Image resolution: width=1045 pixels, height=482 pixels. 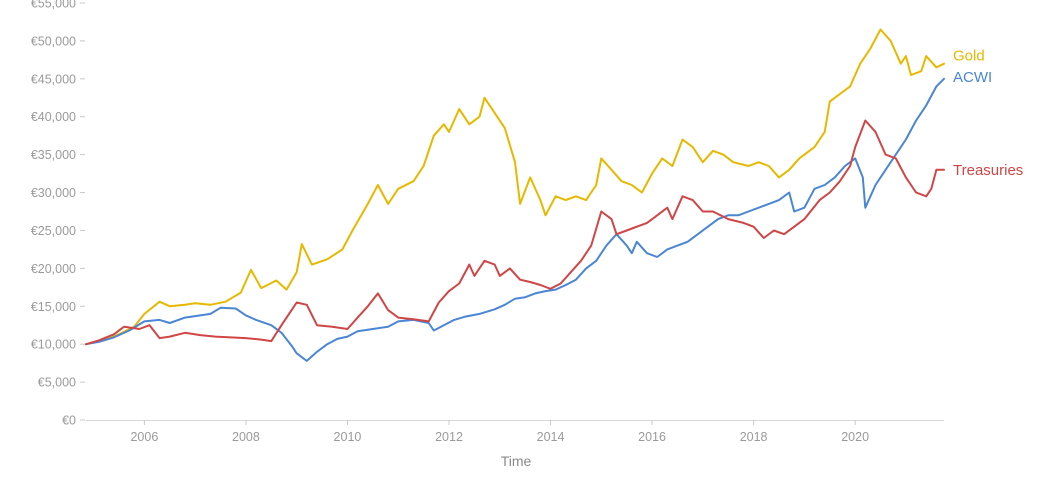 I want to click on y-tick-label: €15,000, so click(x=53, y=307).